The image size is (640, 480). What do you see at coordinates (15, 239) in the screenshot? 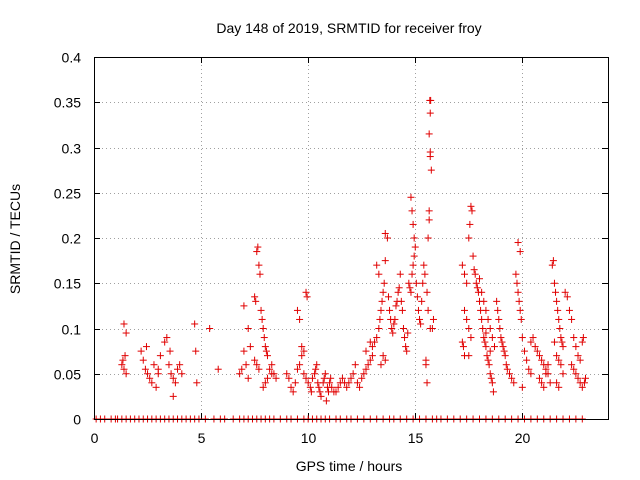
I see `y-axis-label: SRMTID / TECUs` at bounding box center [15, 239].